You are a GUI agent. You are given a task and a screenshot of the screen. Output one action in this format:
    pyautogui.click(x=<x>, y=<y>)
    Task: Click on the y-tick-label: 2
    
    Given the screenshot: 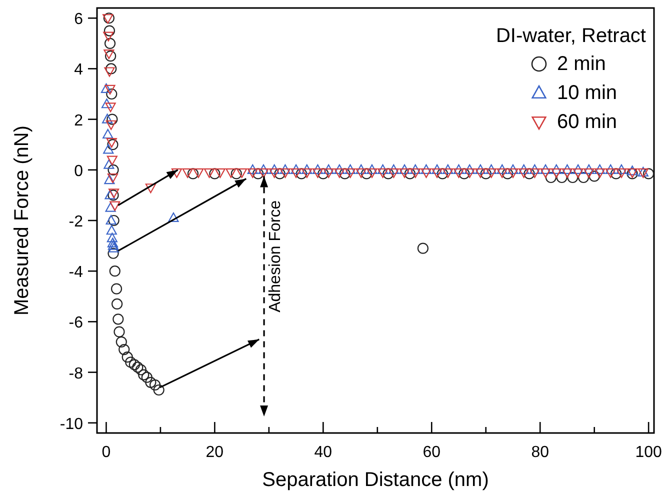 What is the action you would take?
    pyautogui.click(x=79, y=121)
    